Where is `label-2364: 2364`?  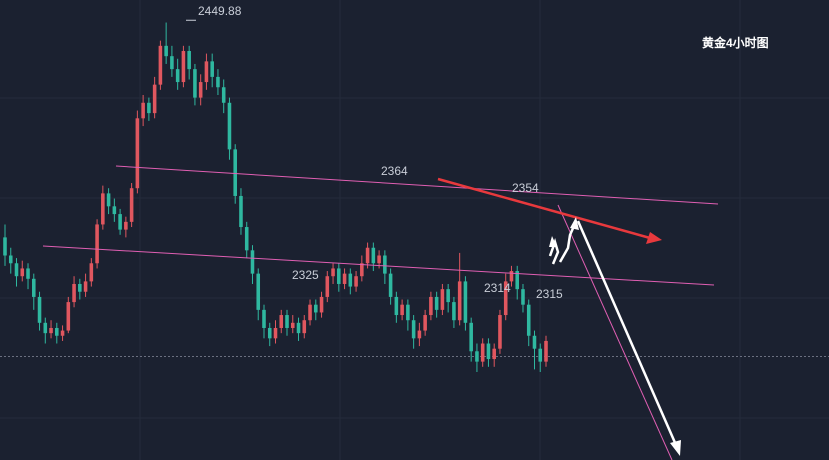
label-2364: 2364 is located at coordinates (394, 171).